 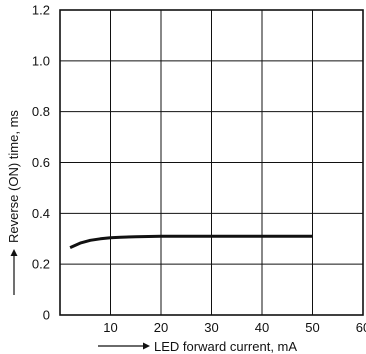 What do you see at coordinates (41, 10) in the screenshot?
I see `y-tick-label: 1.2` at bounding box center [41, 10].